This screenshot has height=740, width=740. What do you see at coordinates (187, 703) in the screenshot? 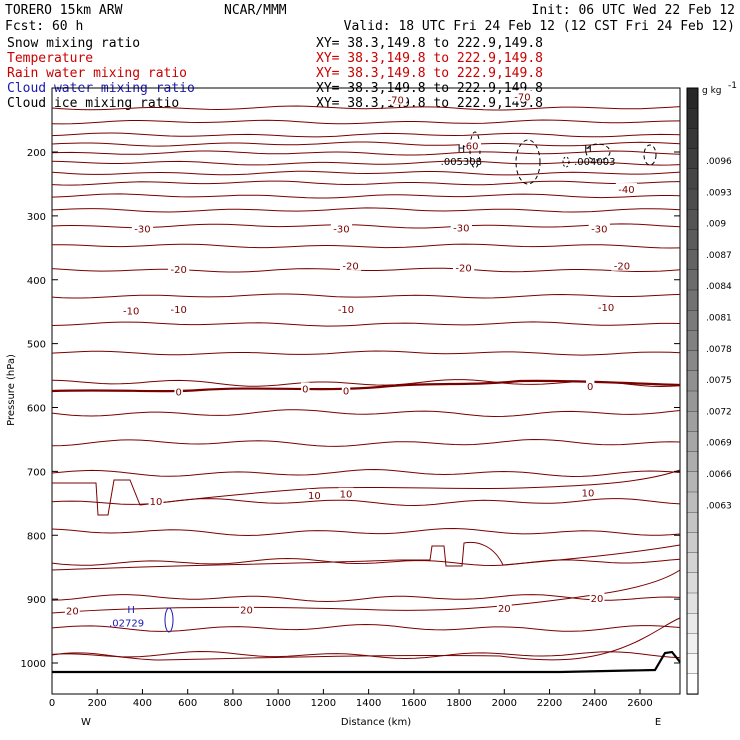
I see `x-tick-label: 600` at bounding box center [187, 703].